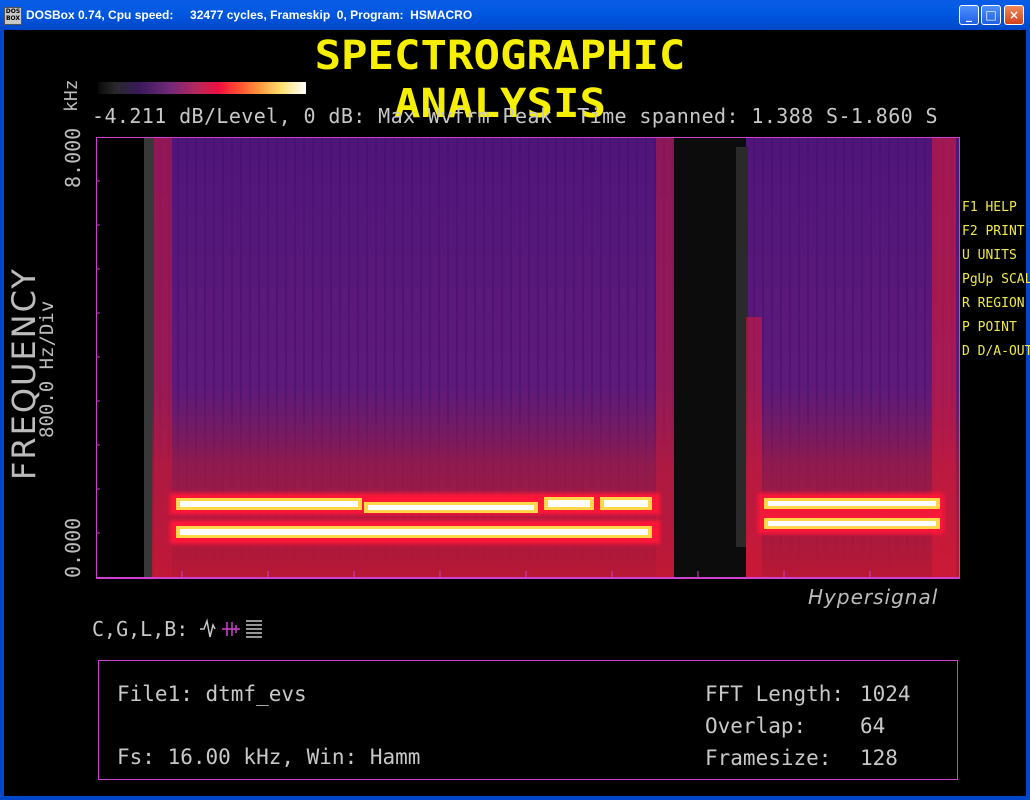 The width and height of the screenshot is (1030, 800). I want to click on fft-length-value: 1024, so click(885, 694).